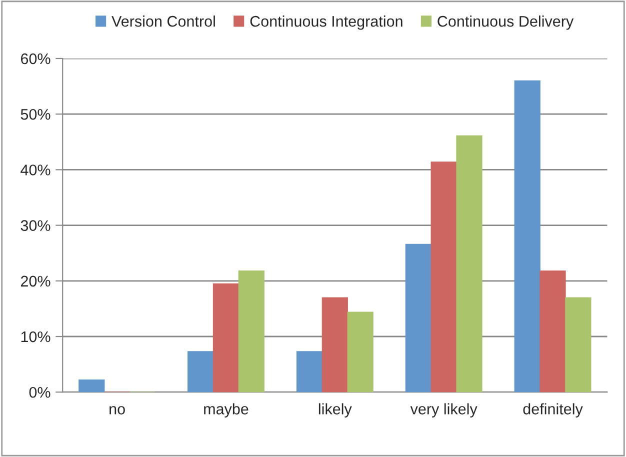 This screenshot has height=457, width=626. I want to click on legend-label: Version Control, so click(163, 21).